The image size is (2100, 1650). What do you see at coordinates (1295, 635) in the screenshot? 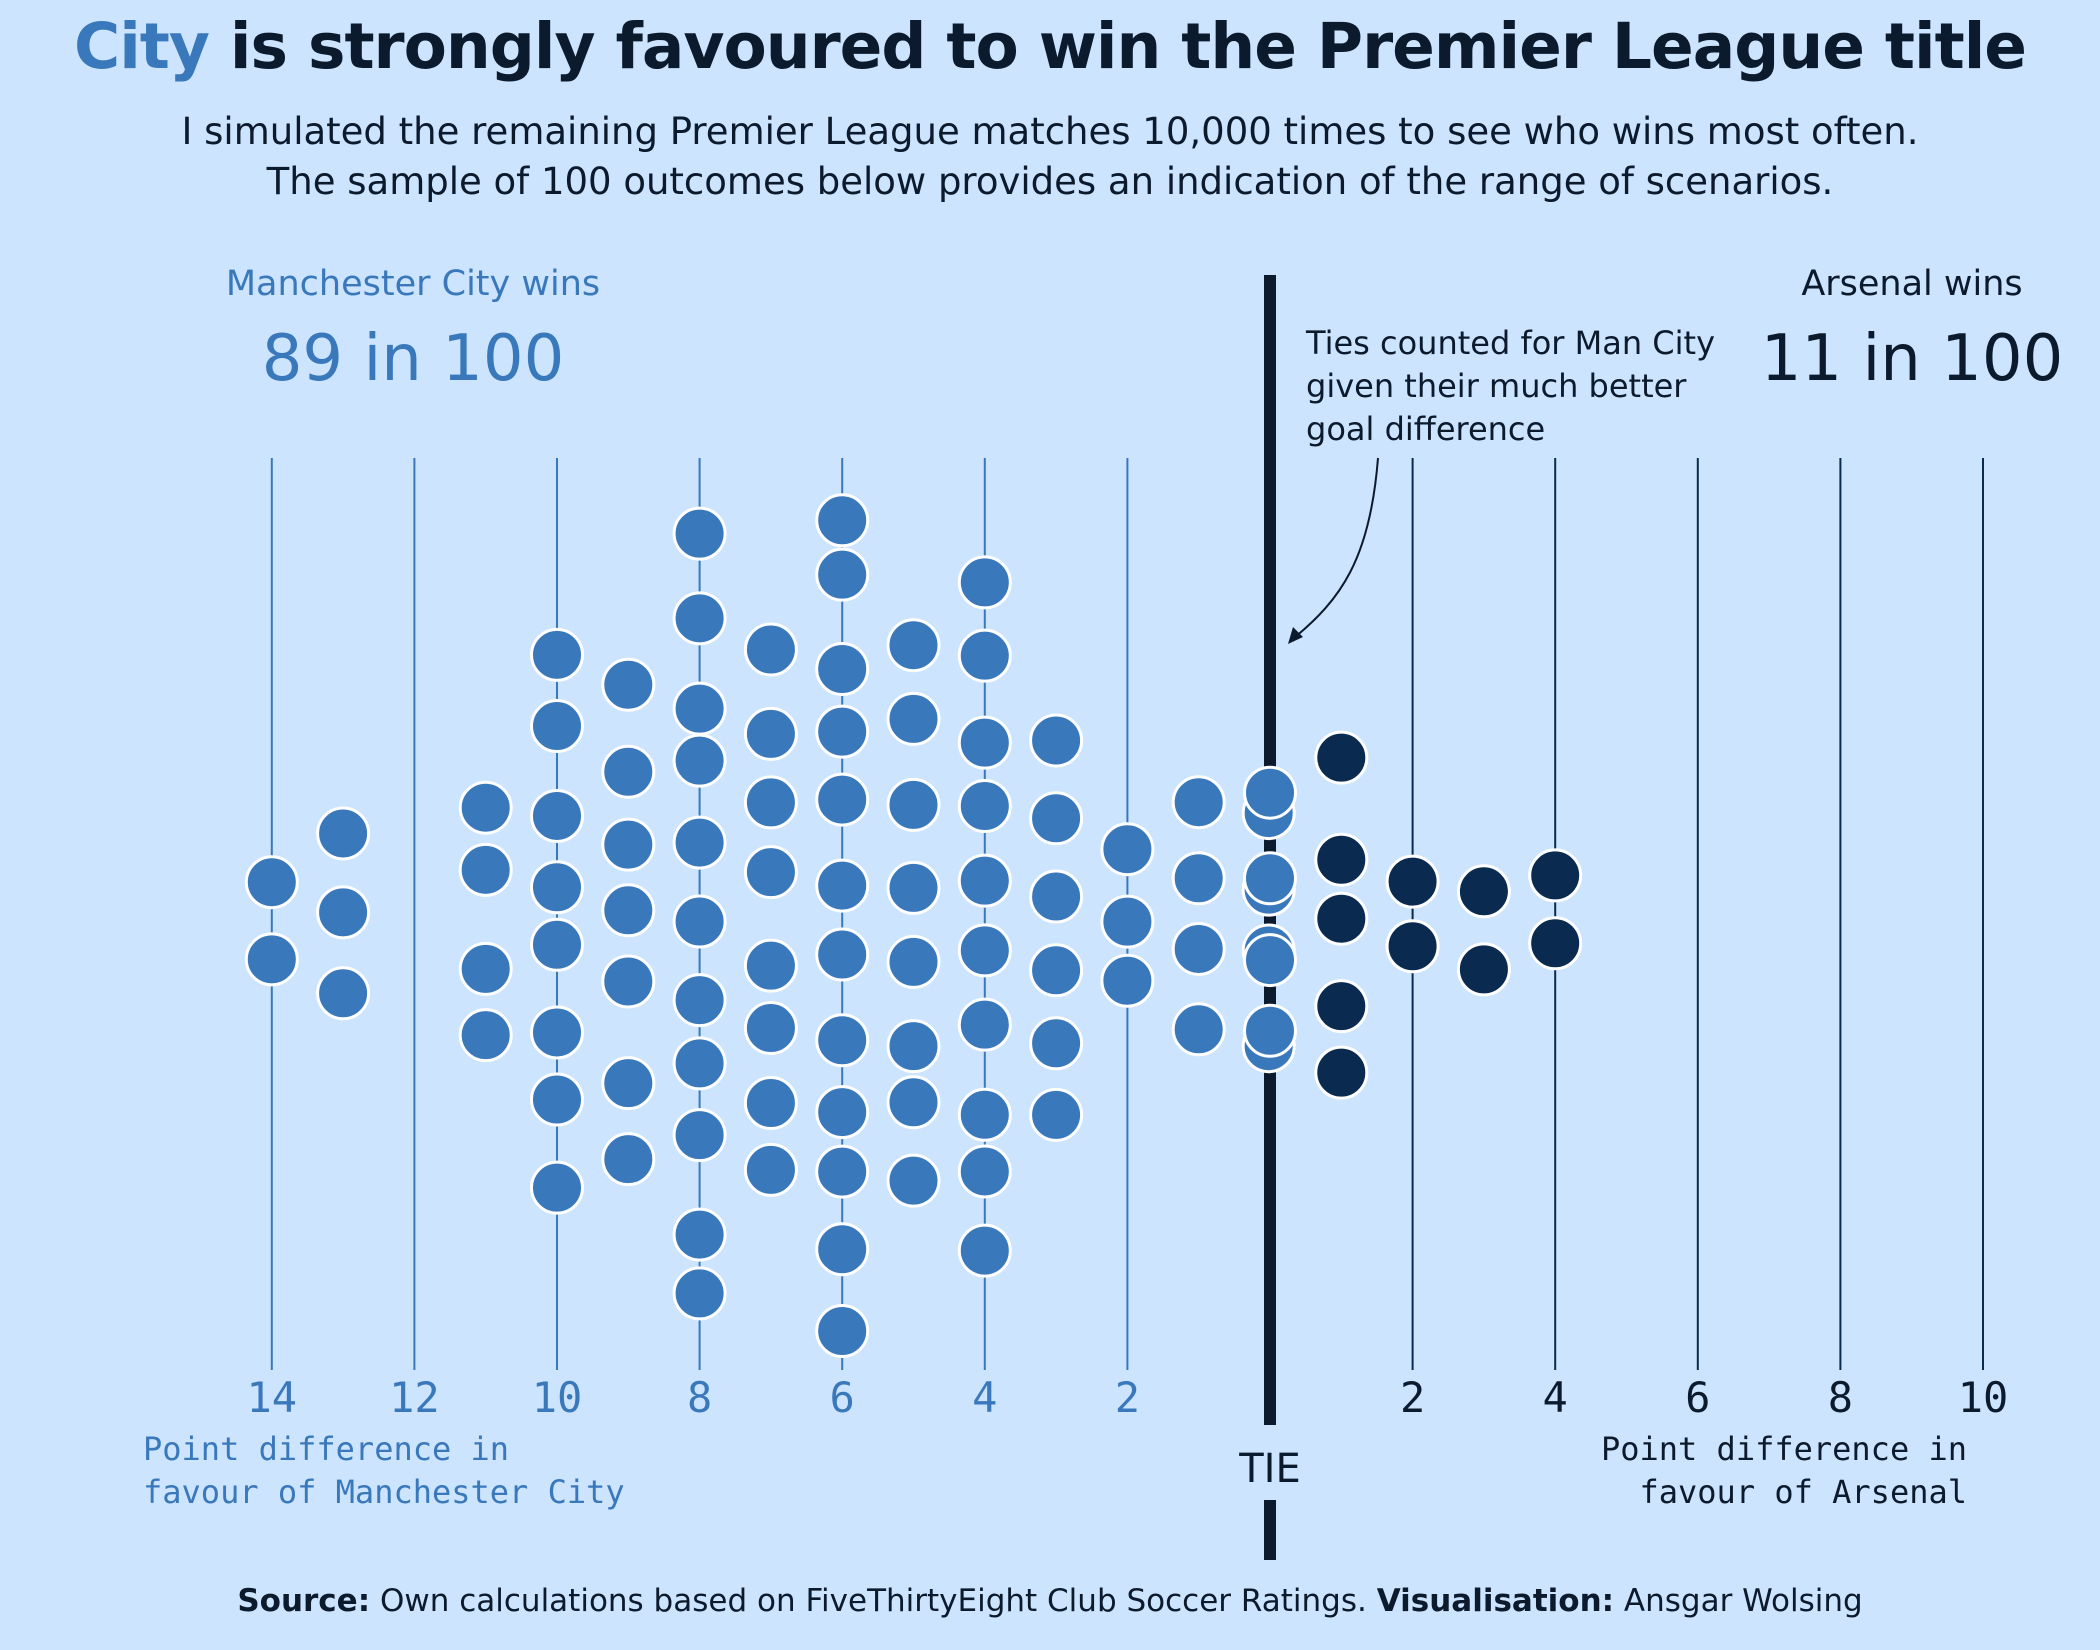
I see `annotation-arrowhead` at bounding box center [1295, 635].